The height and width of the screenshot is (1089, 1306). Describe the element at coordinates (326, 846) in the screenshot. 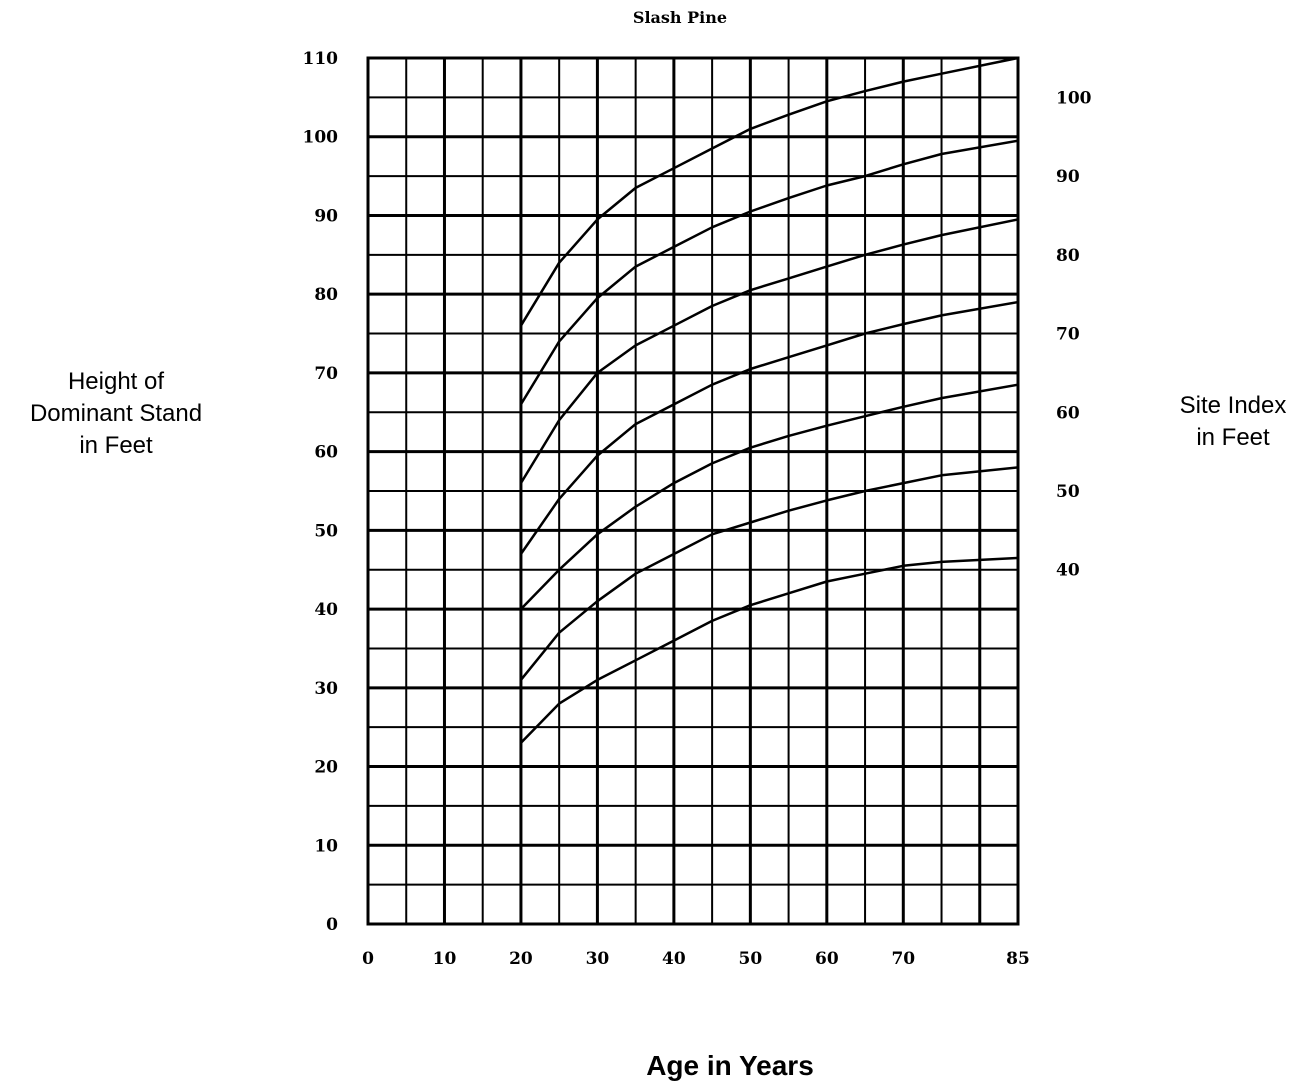

I see `y-tick-label: 10` at that location.